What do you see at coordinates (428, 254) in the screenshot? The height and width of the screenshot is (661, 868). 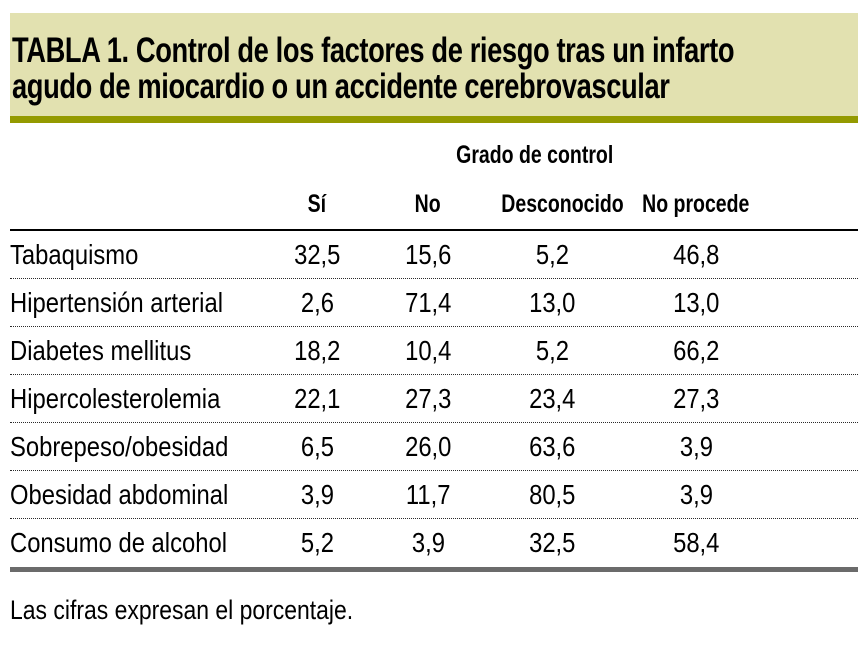 I see `cell-value: 15,6` at bounding box center [428, 254].